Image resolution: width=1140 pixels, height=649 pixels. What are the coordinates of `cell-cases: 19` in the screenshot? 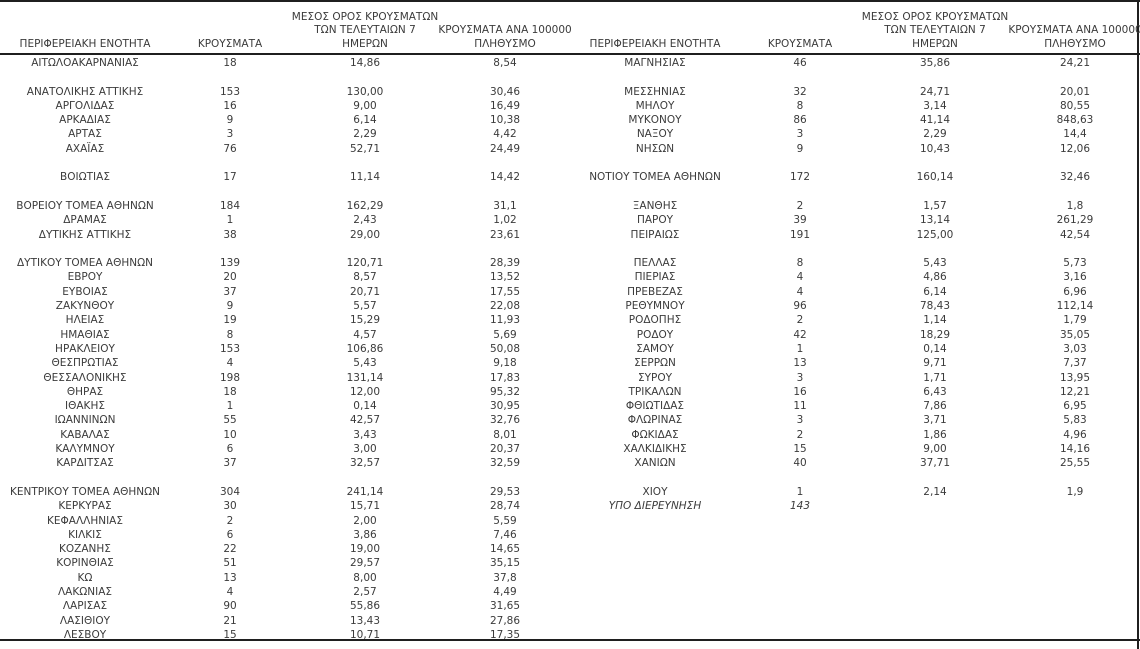 It's located at (230, 320).